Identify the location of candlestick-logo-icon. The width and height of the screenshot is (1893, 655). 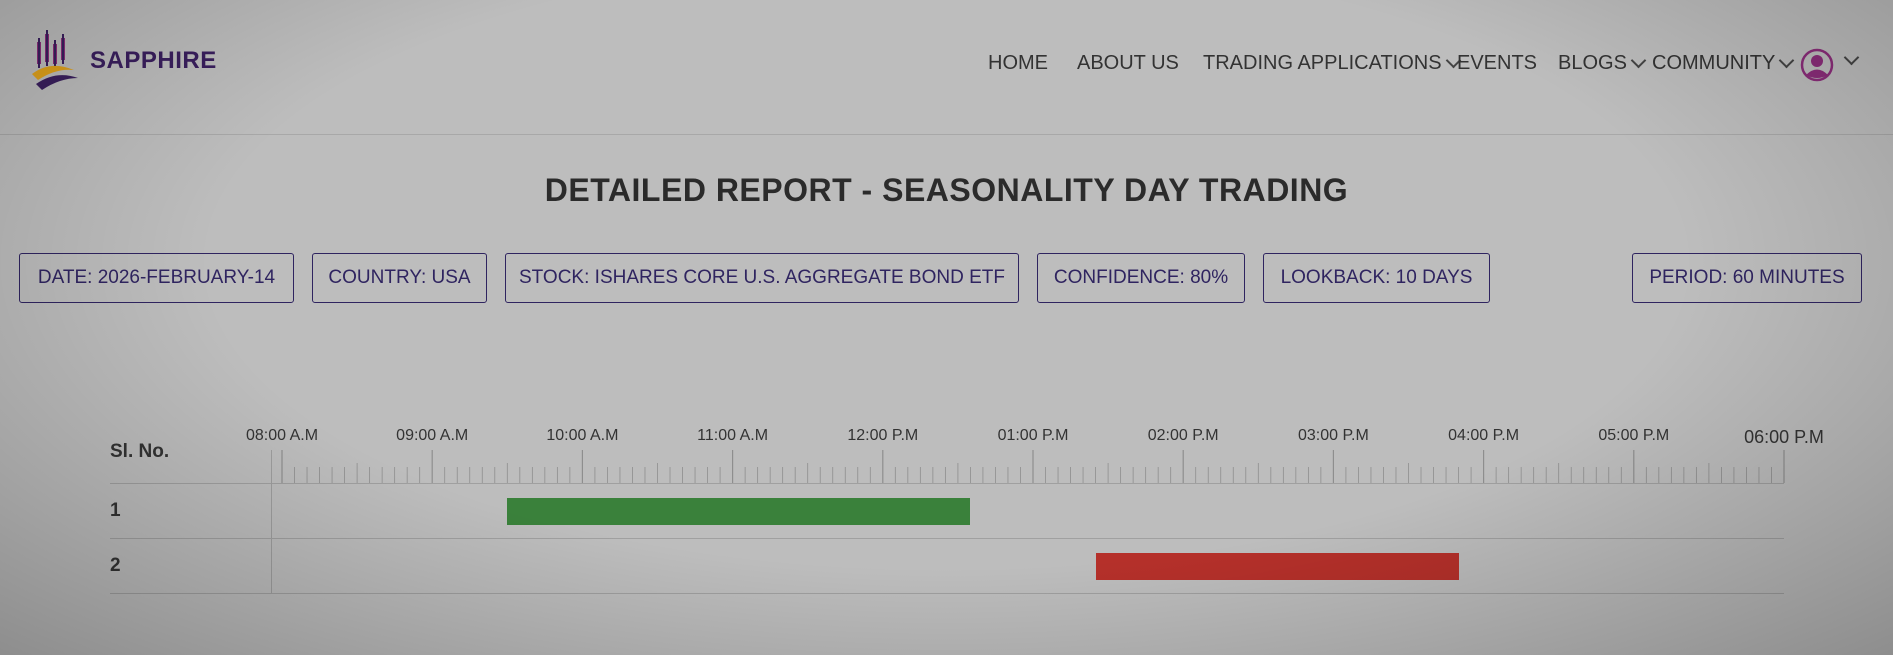
(55, 60).